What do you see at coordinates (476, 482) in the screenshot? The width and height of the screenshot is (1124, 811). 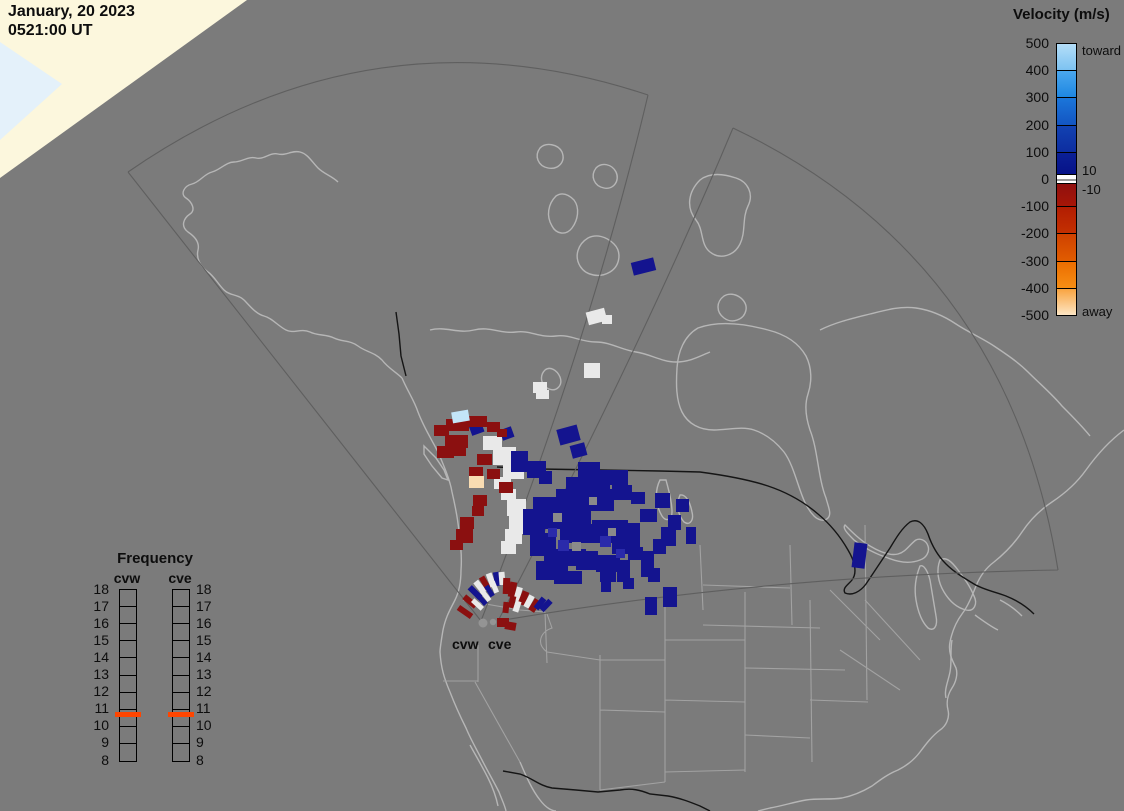 I see `velocity-cell-p` at bounding box center [476, 482].